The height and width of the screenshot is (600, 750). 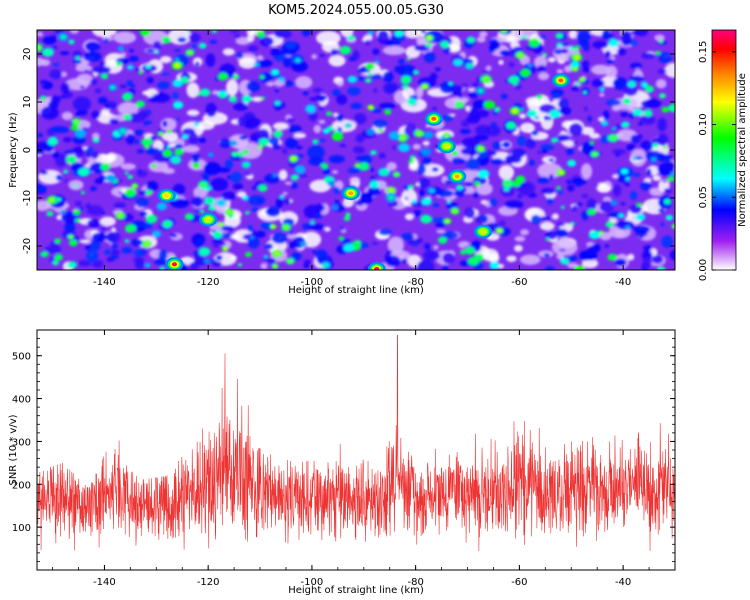 I want to click on colorbar-gradient, so click(x=724, y=150).